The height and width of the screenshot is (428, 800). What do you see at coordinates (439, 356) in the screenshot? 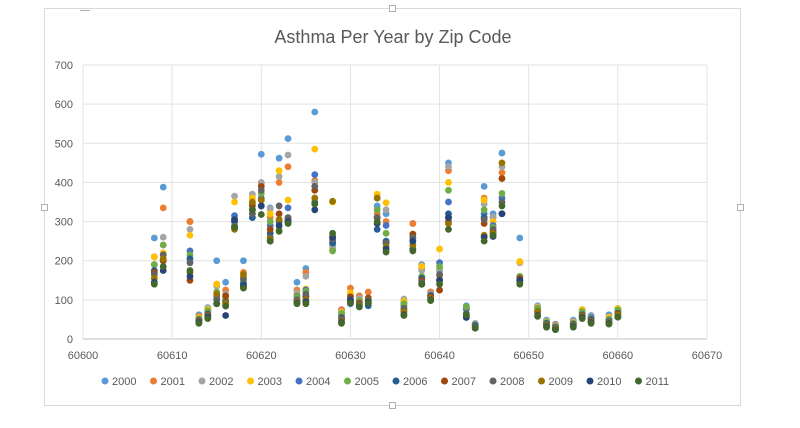
I see `x-tick-label: 60640` at bounding box center [439, 356].